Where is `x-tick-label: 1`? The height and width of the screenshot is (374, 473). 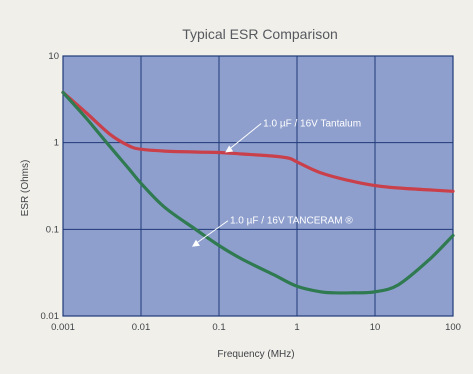
x-tick-label: 1 is located at coordinates (296, 327).